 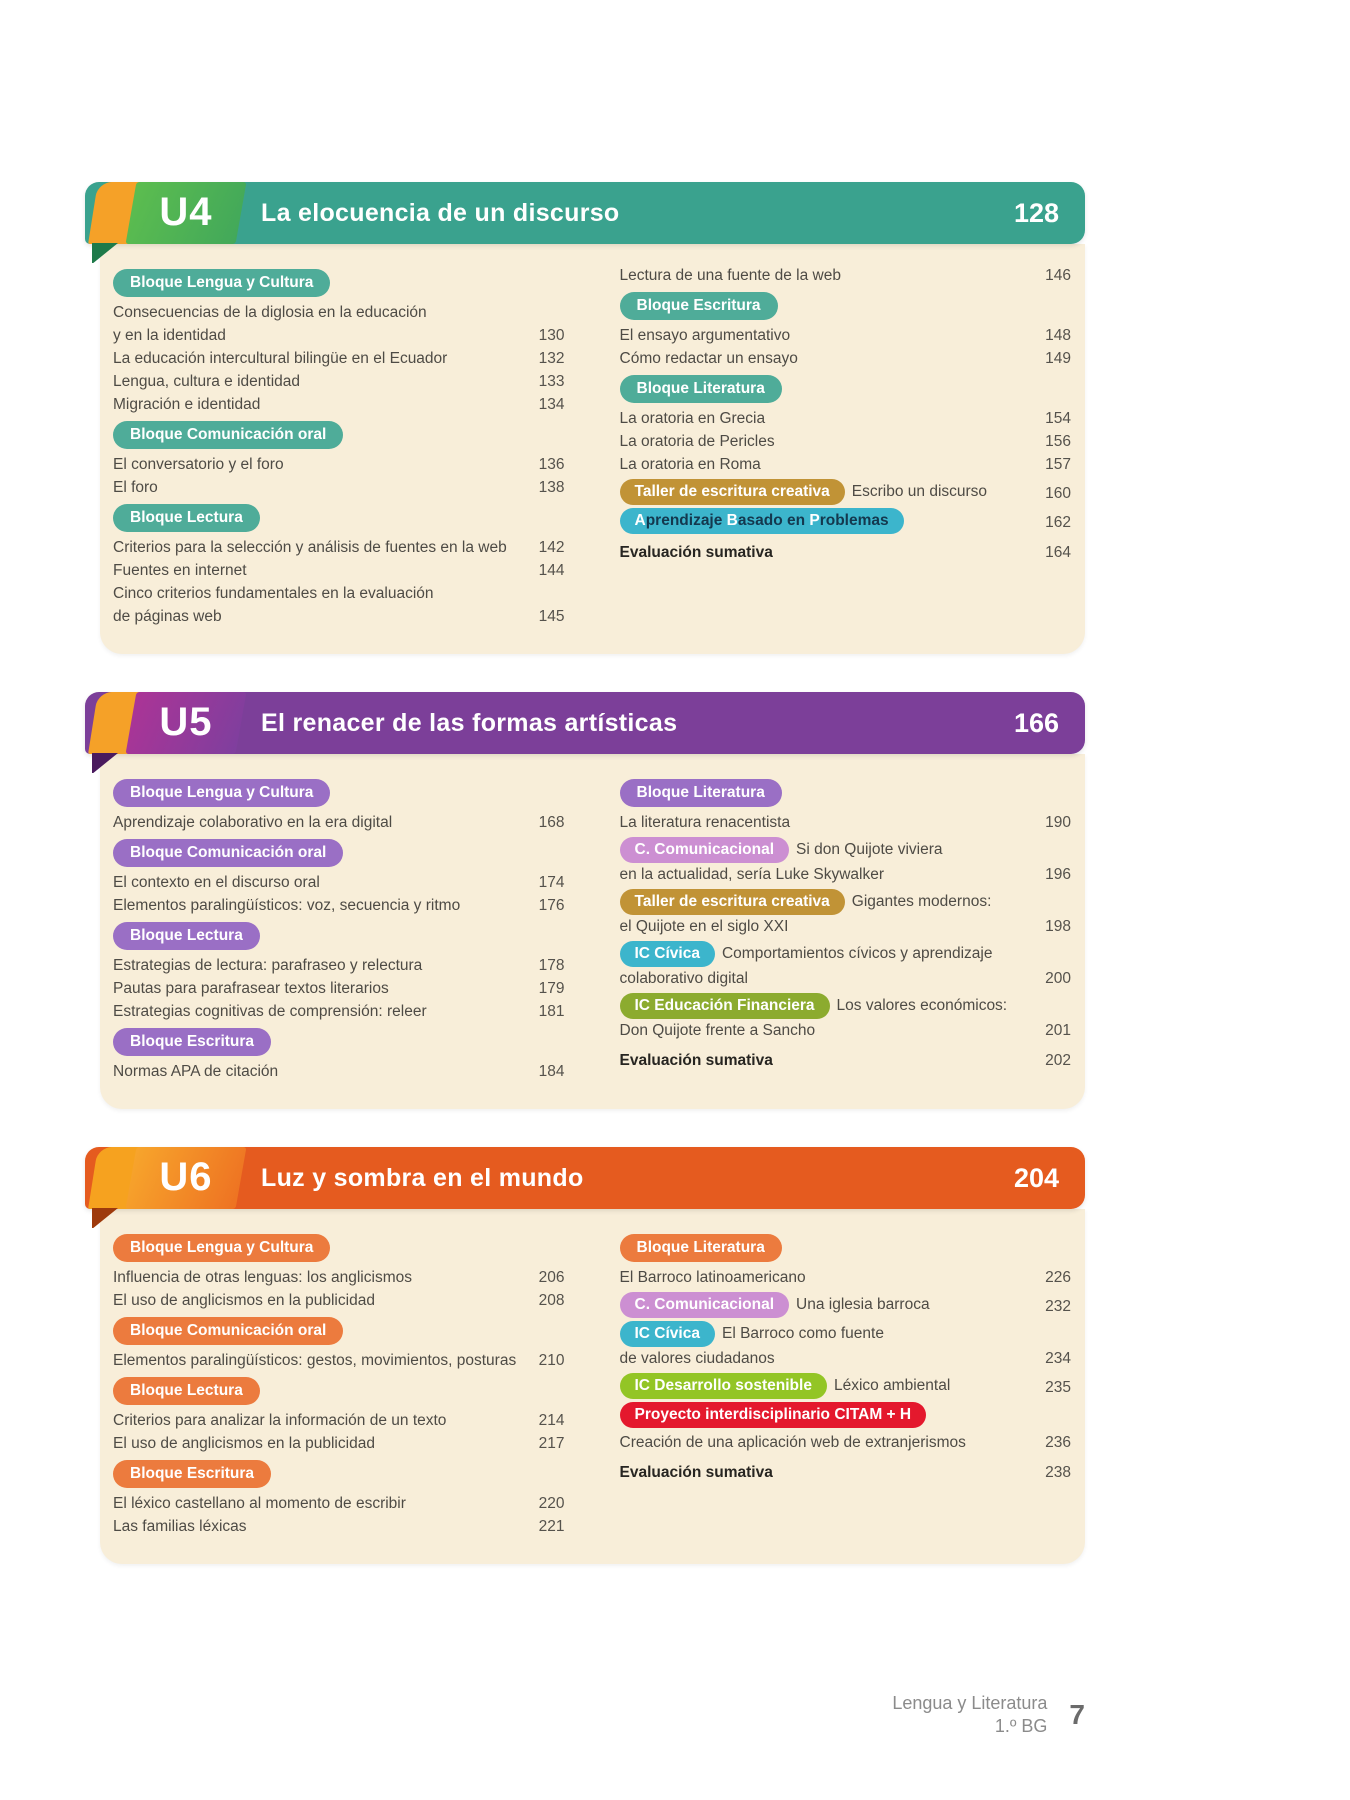 I want to click on entry-page-number: 236, so click(x=1058, y=1442).